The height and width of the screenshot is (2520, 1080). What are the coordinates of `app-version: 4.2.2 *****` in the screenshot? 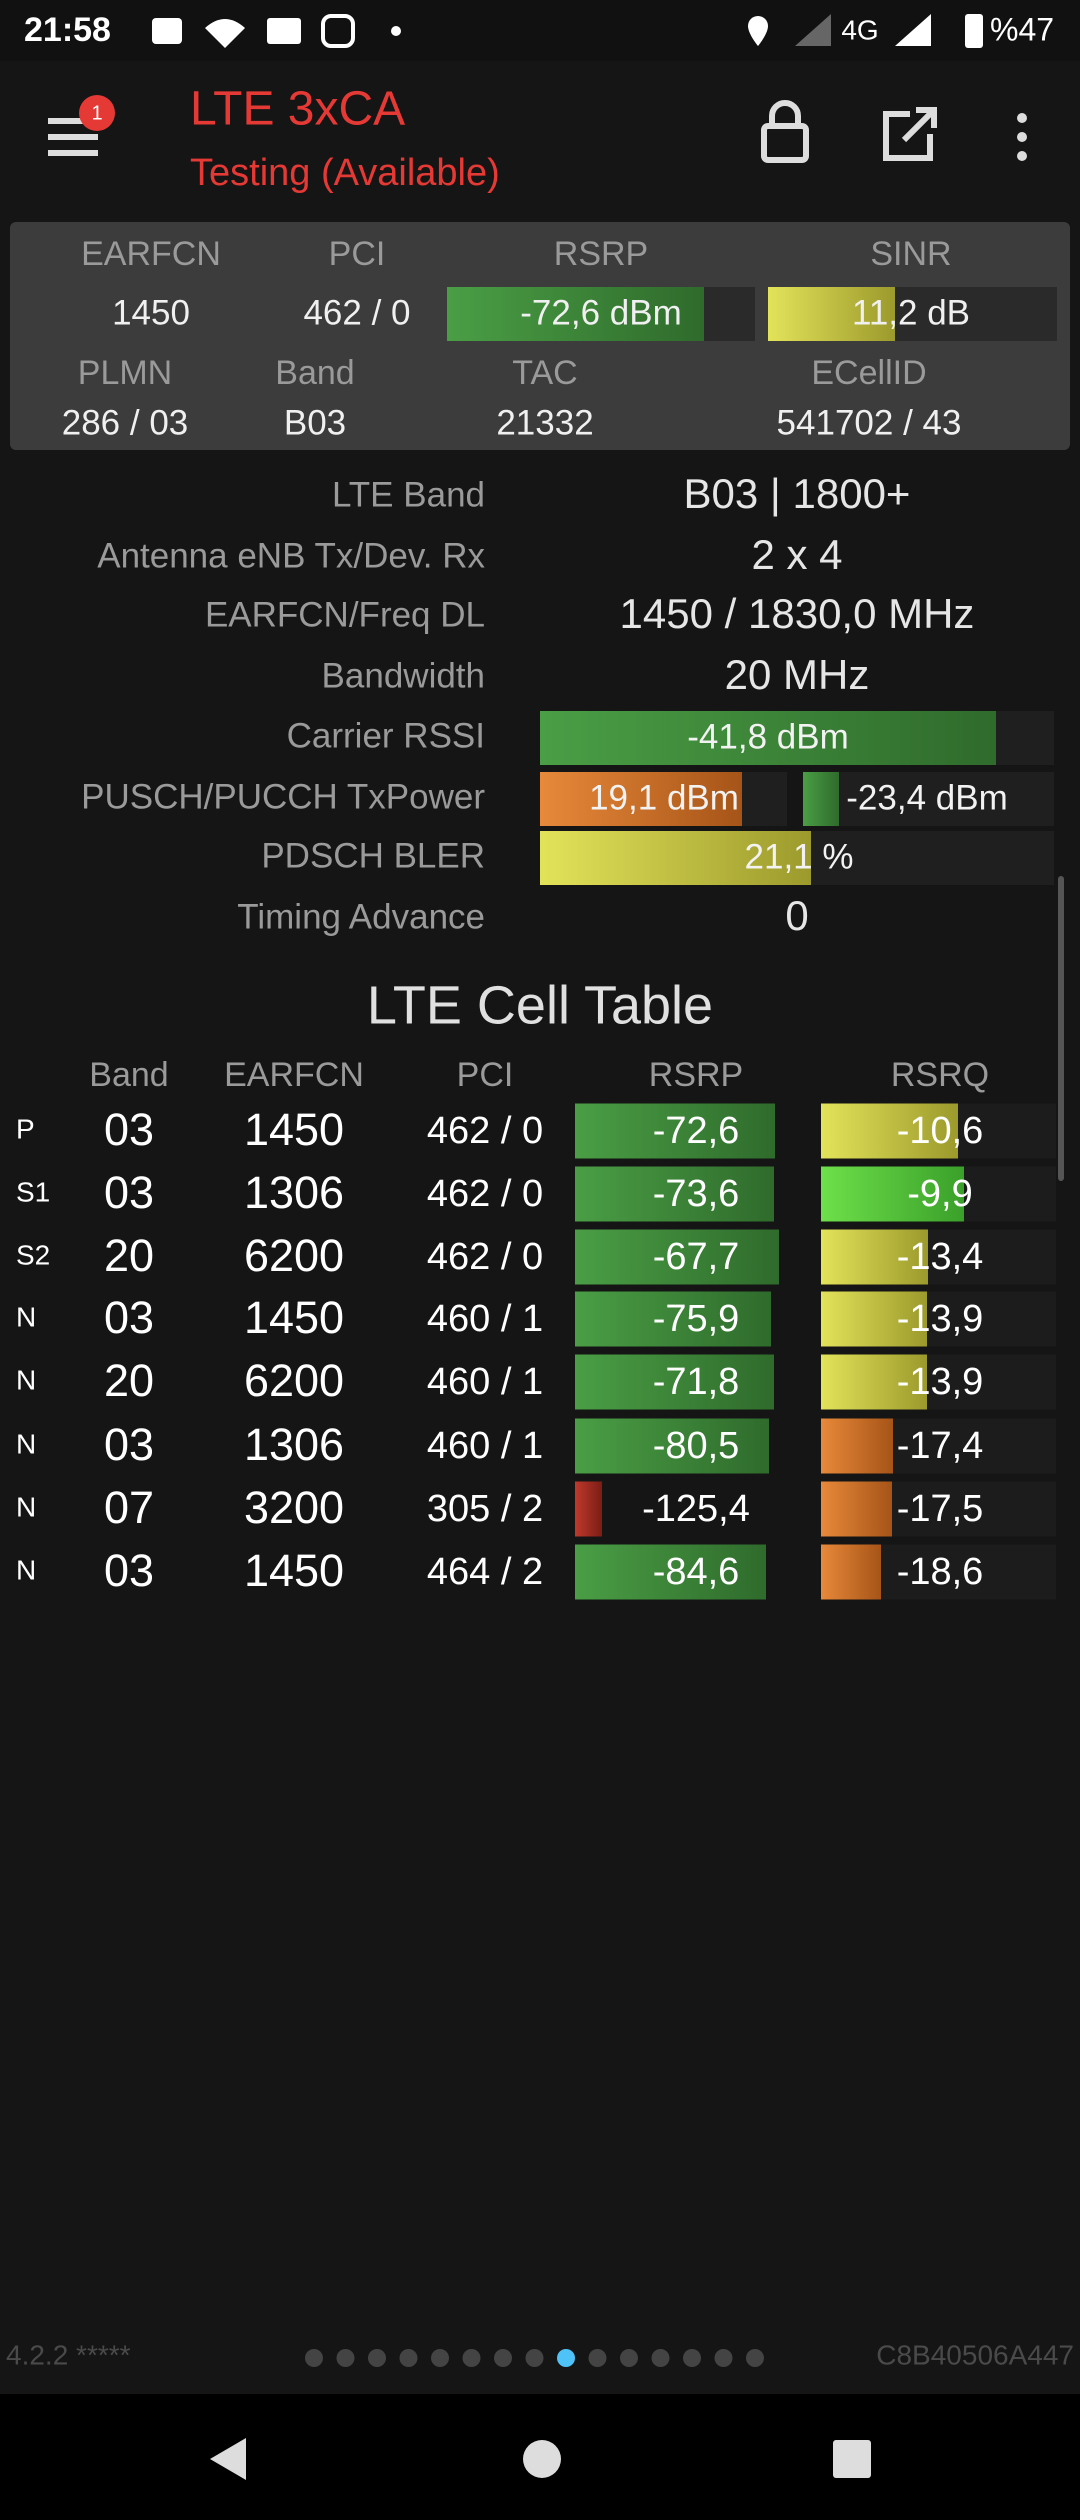 It's located at (68, 2354).